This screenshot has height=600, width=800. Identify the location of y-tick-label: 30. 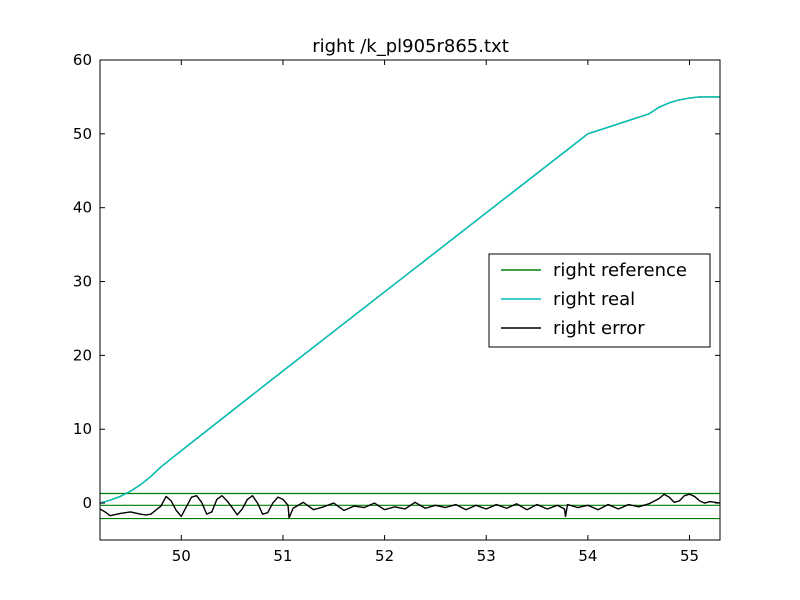
(82, 282).